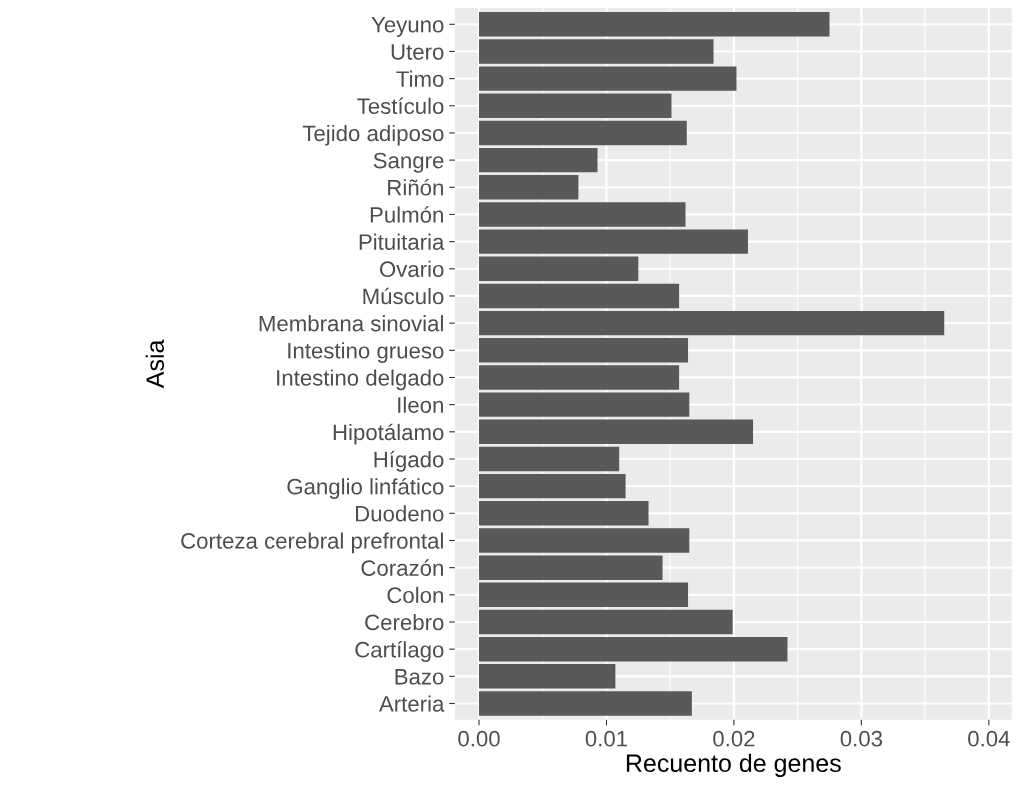 The image size is (1022, 798). What do you see at coordinates (366, 352) in the screenshot?
I see `y-tick-label: Intestino grueso` at bounding box center [366, 352].